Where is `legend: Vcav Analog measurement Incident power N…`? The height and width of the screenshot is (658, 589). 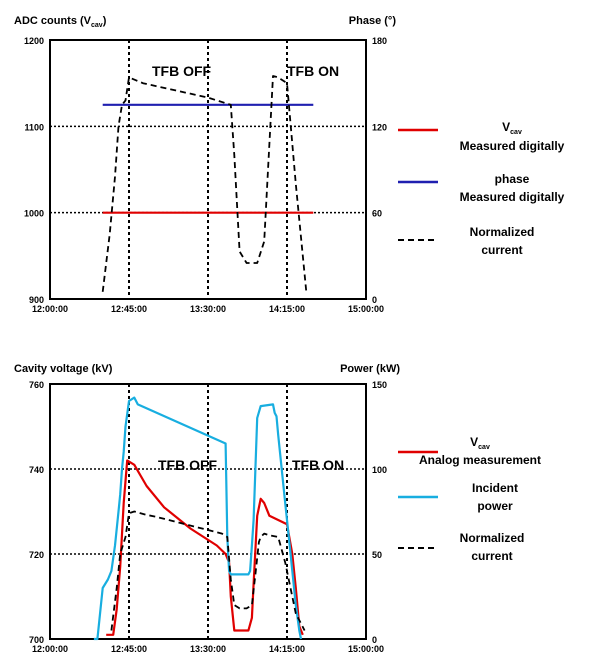 legend: Vcav Analog measurement Incident power N… is located at coordinates (469, 499).